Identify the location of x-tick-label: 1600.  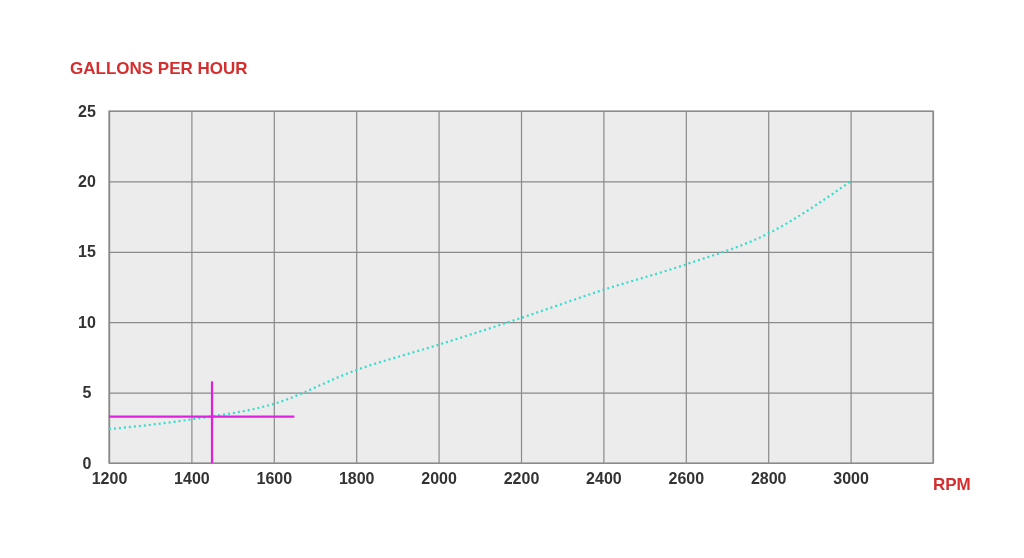
(274, 479).